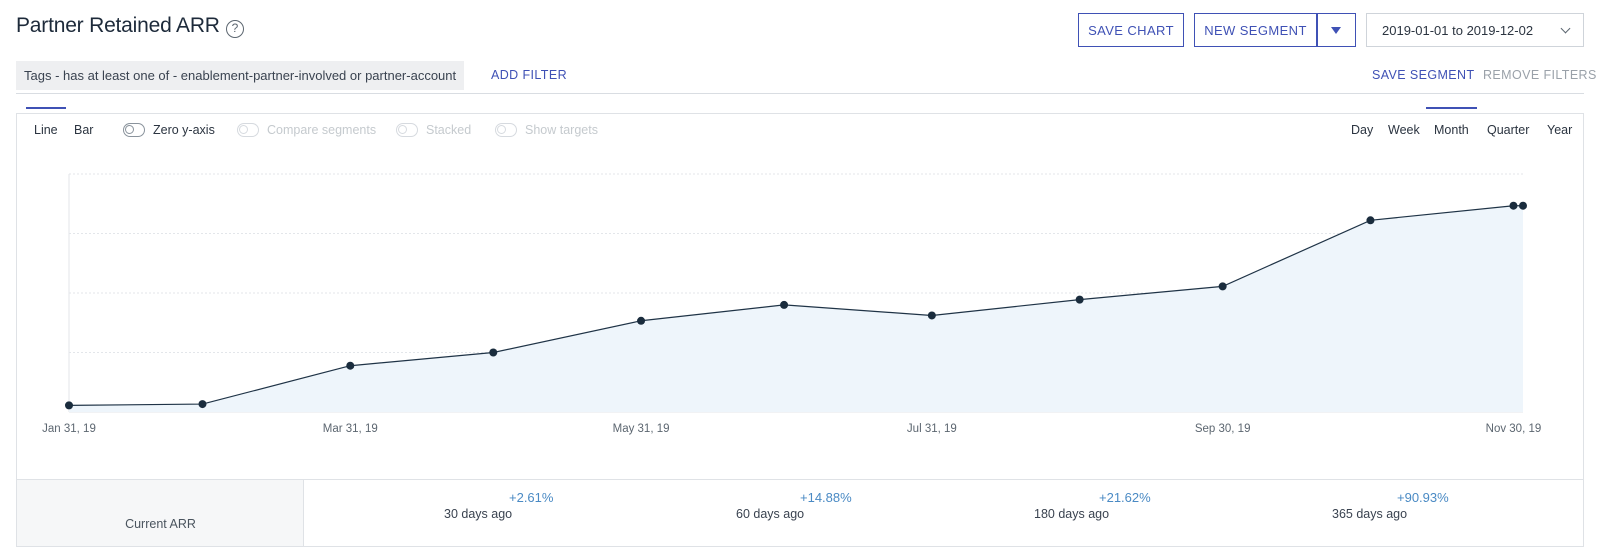  Describe the element at coordinates (1540, 75) in the screenshot. I see `remove-filters-button: REMOVE FILTERS` at that location.